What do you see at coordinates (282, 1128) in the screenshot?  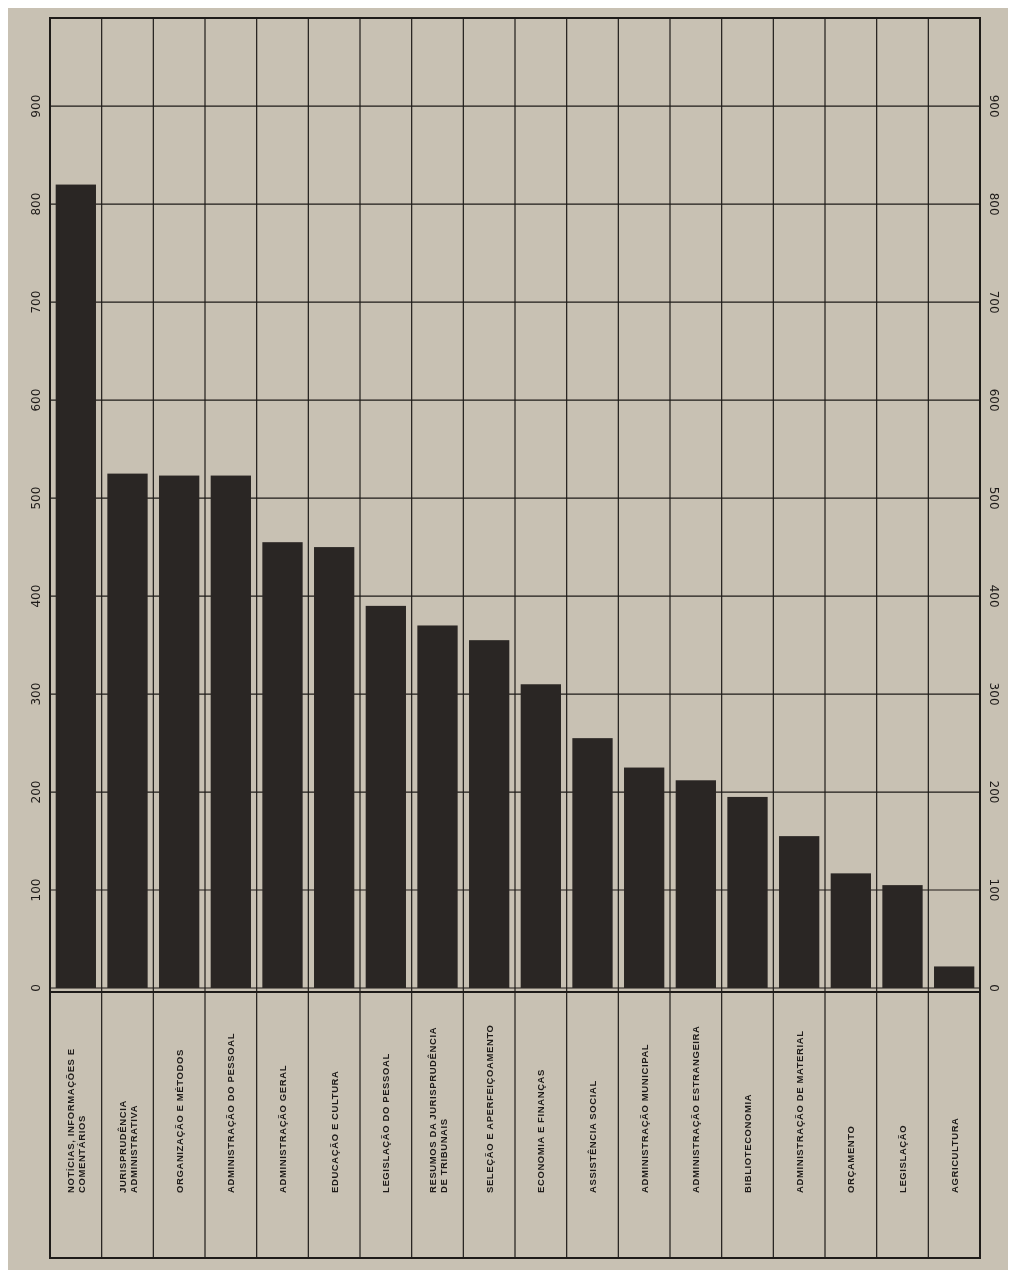 I see `x-tick-label: ADMINISTRAÇÃO GERAL` at bounding box center [282, 1128].